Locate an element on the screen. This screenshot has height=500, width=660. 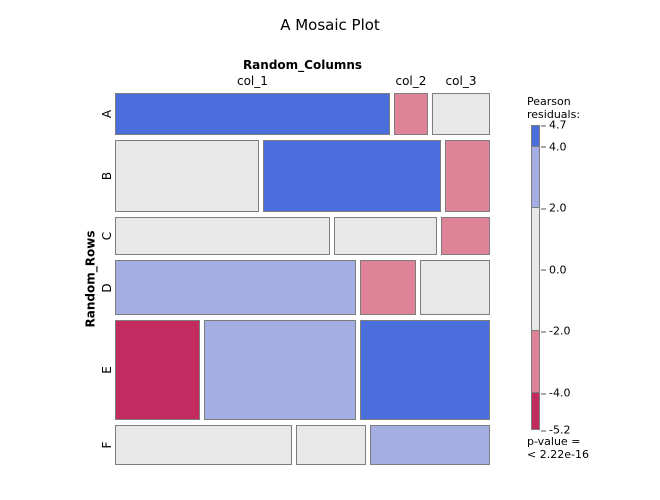
y-axis-title-text: Random_Rows is located at coordinates (90, 279).